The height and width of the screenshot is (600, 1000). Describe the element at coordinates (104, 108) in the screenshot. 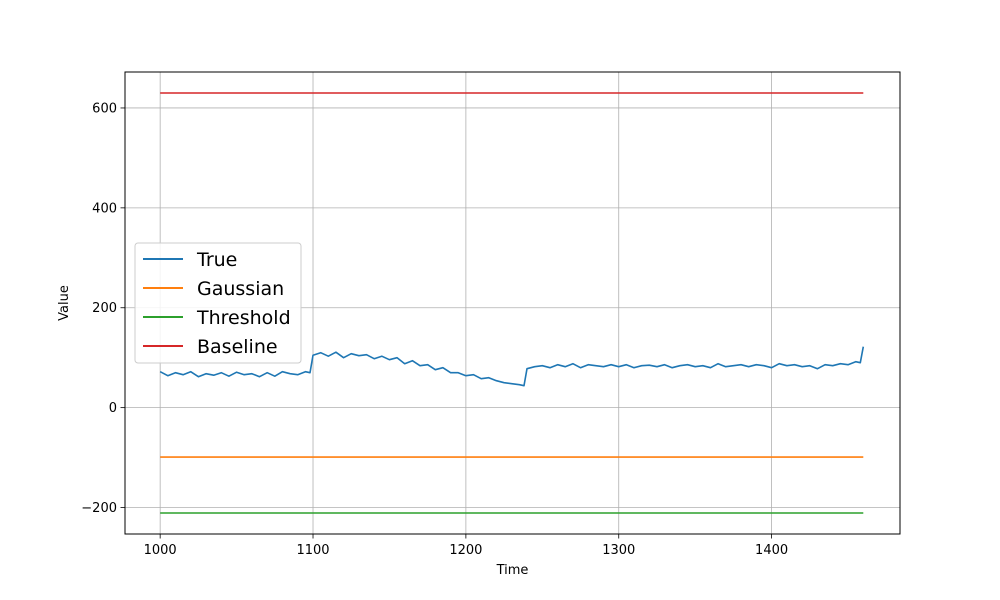

I see `y-tick-label: 600` at that location.